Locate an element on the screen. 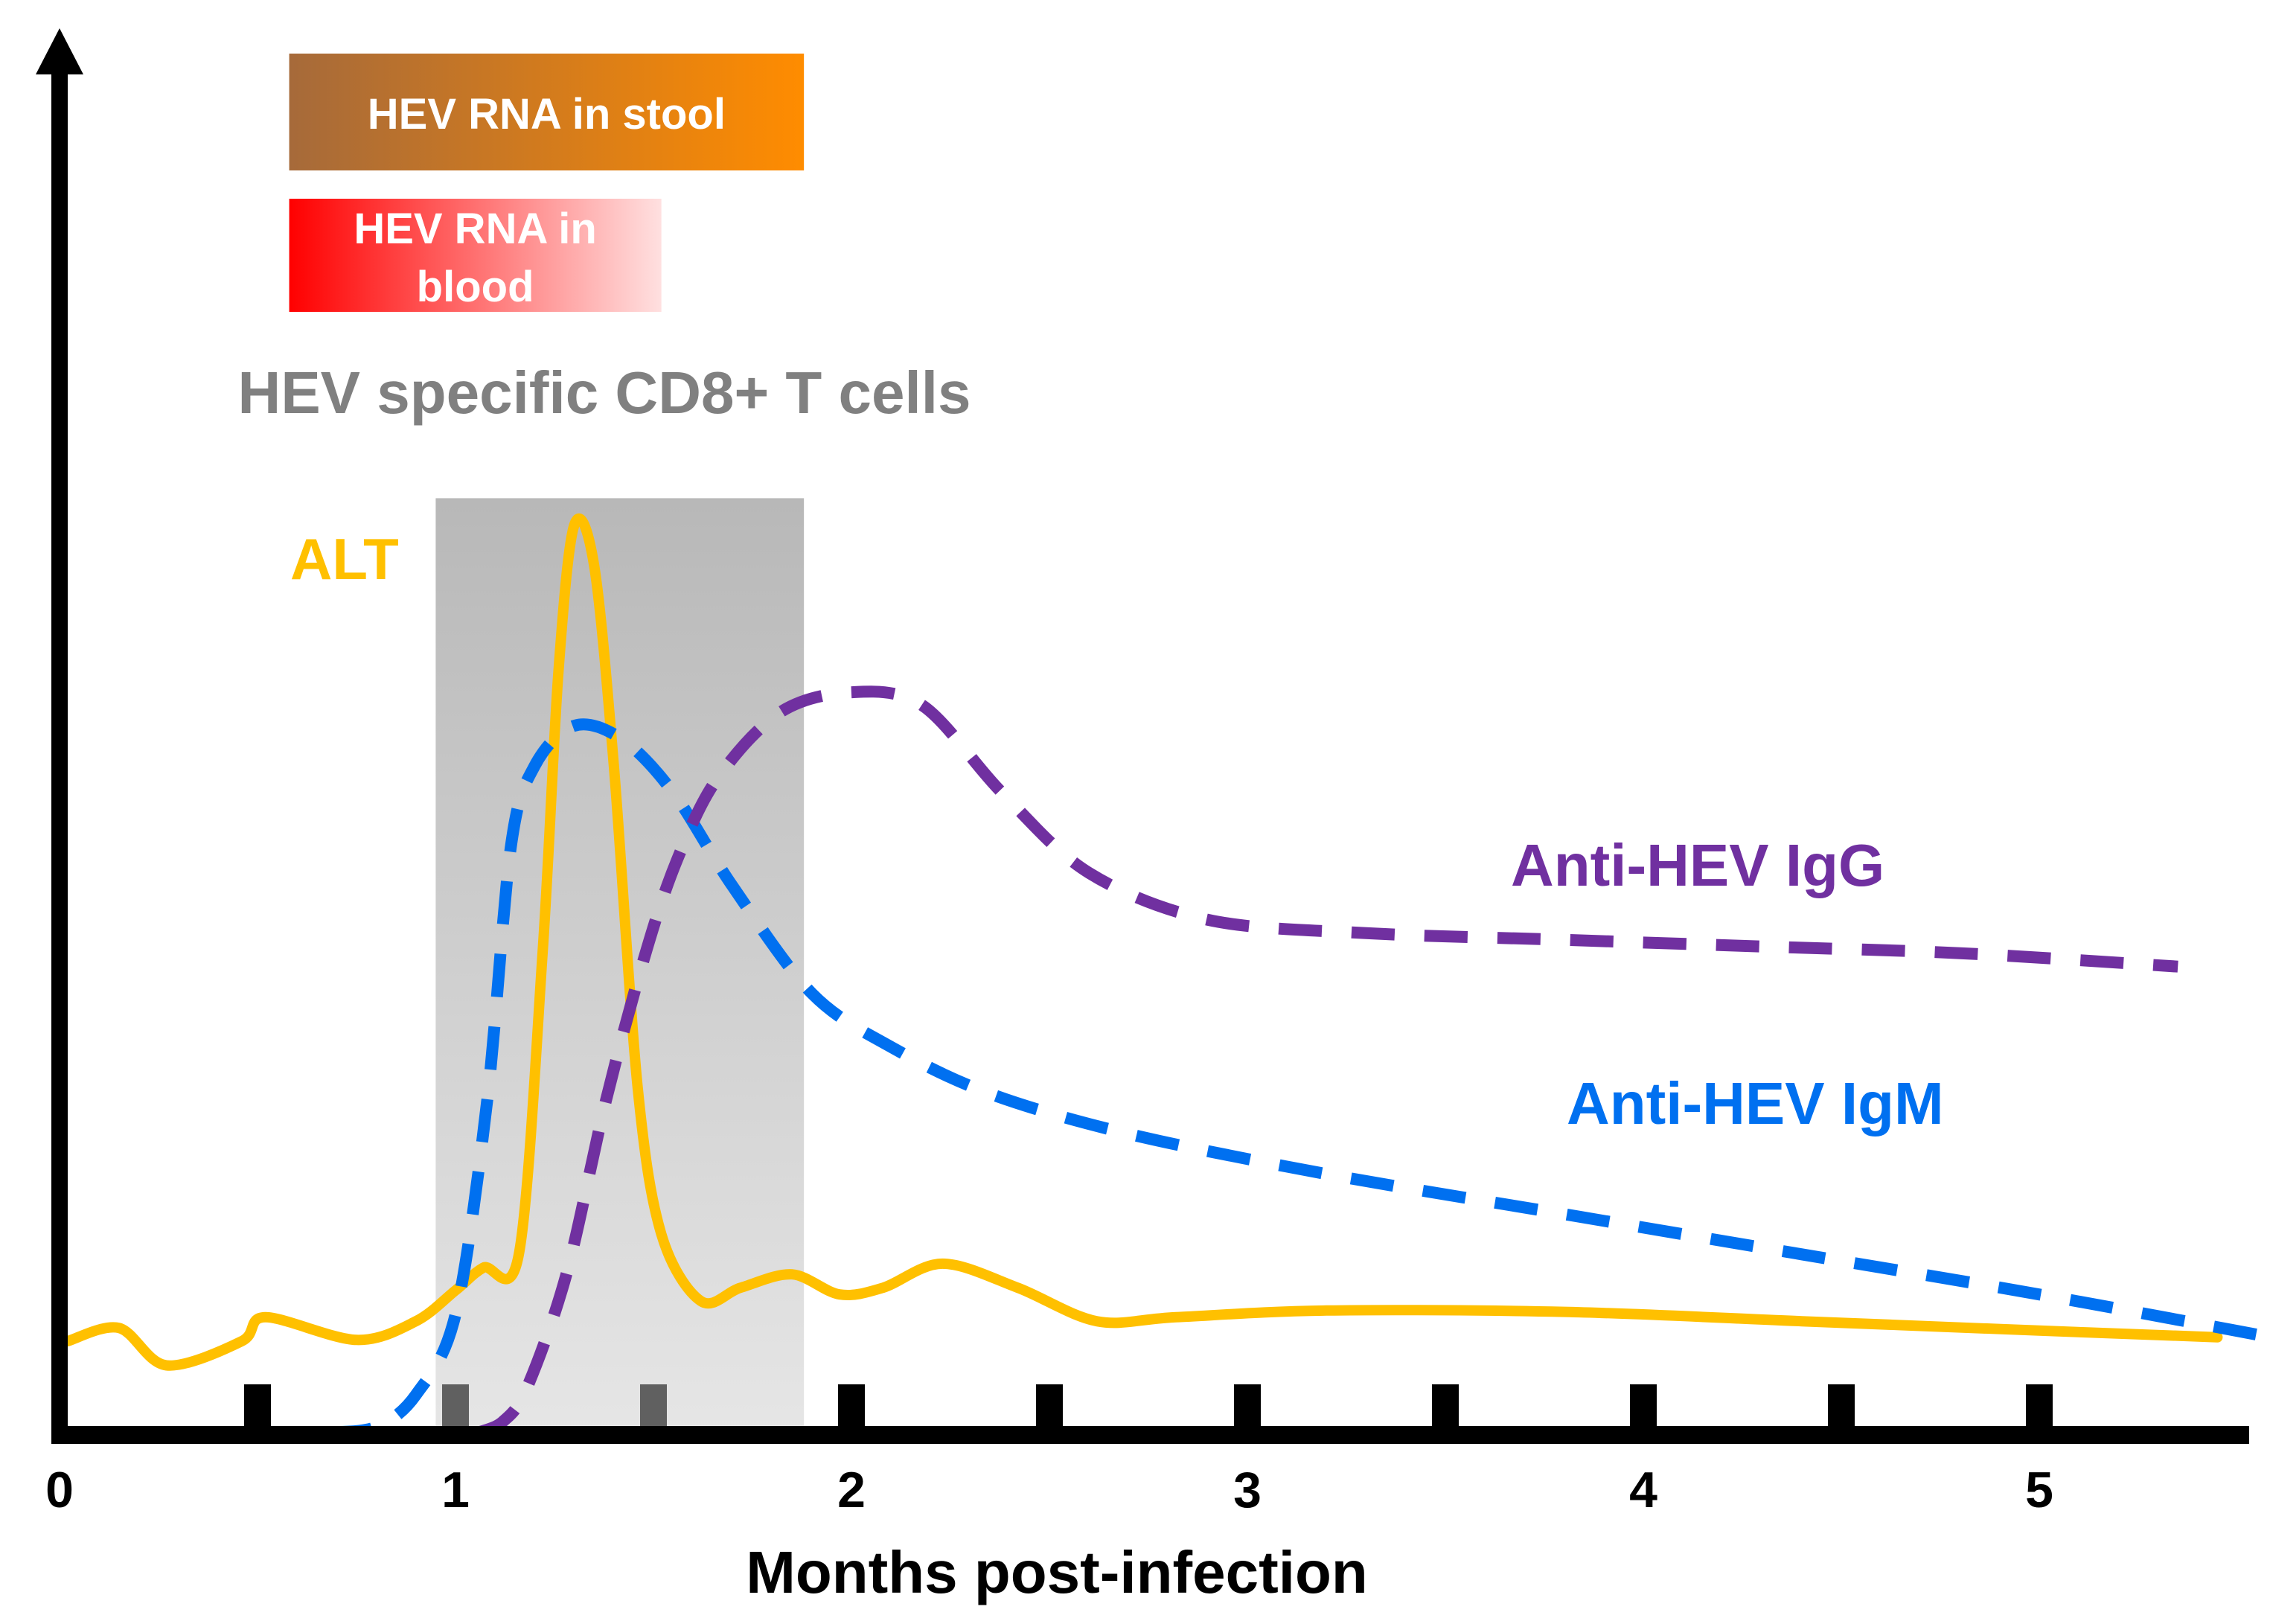  stool-rna-bar is located at coordinates (547, 112).